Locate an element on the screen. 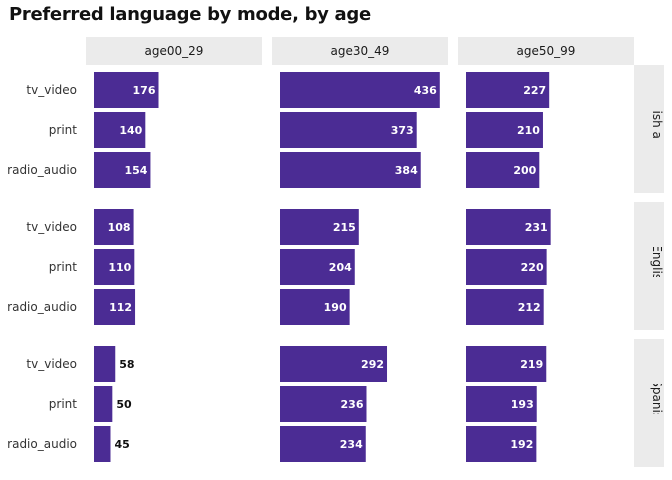 The image size is (672, 480). data-label: 190 is located at coordinates (335, 307).